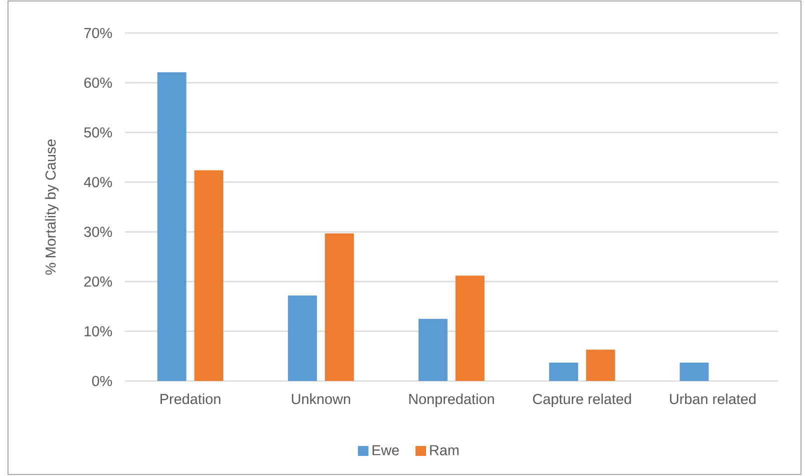  Describe the element at coordinates (713, 399) in the screenshot. I see `x-tick-label: Urban related` at that location.